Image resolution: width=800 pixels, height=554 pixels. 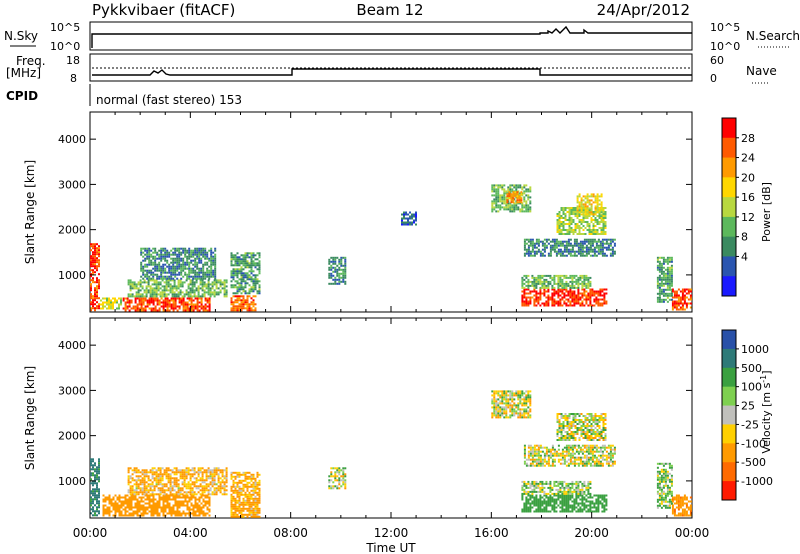 I want to click on date-title: 24/Apr/2012, so click(x=643, y=10).